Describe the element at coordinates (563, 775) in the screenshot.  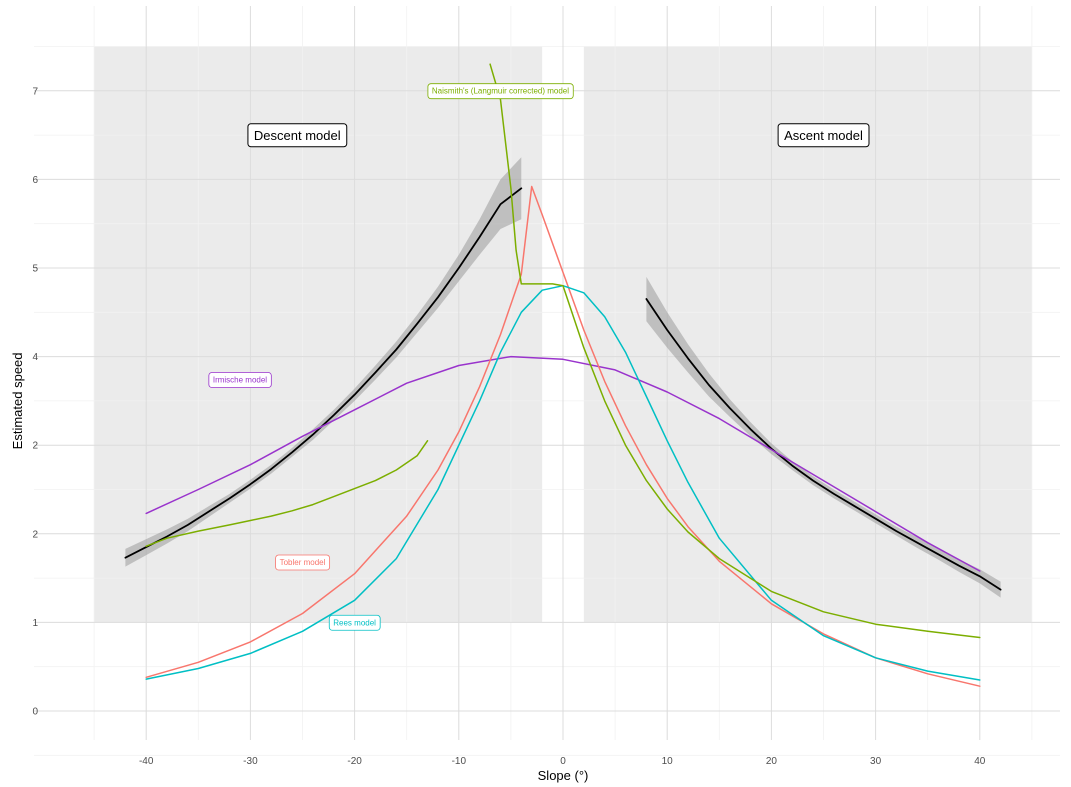
I see `x-axis-title: Slope (°)` at that location.